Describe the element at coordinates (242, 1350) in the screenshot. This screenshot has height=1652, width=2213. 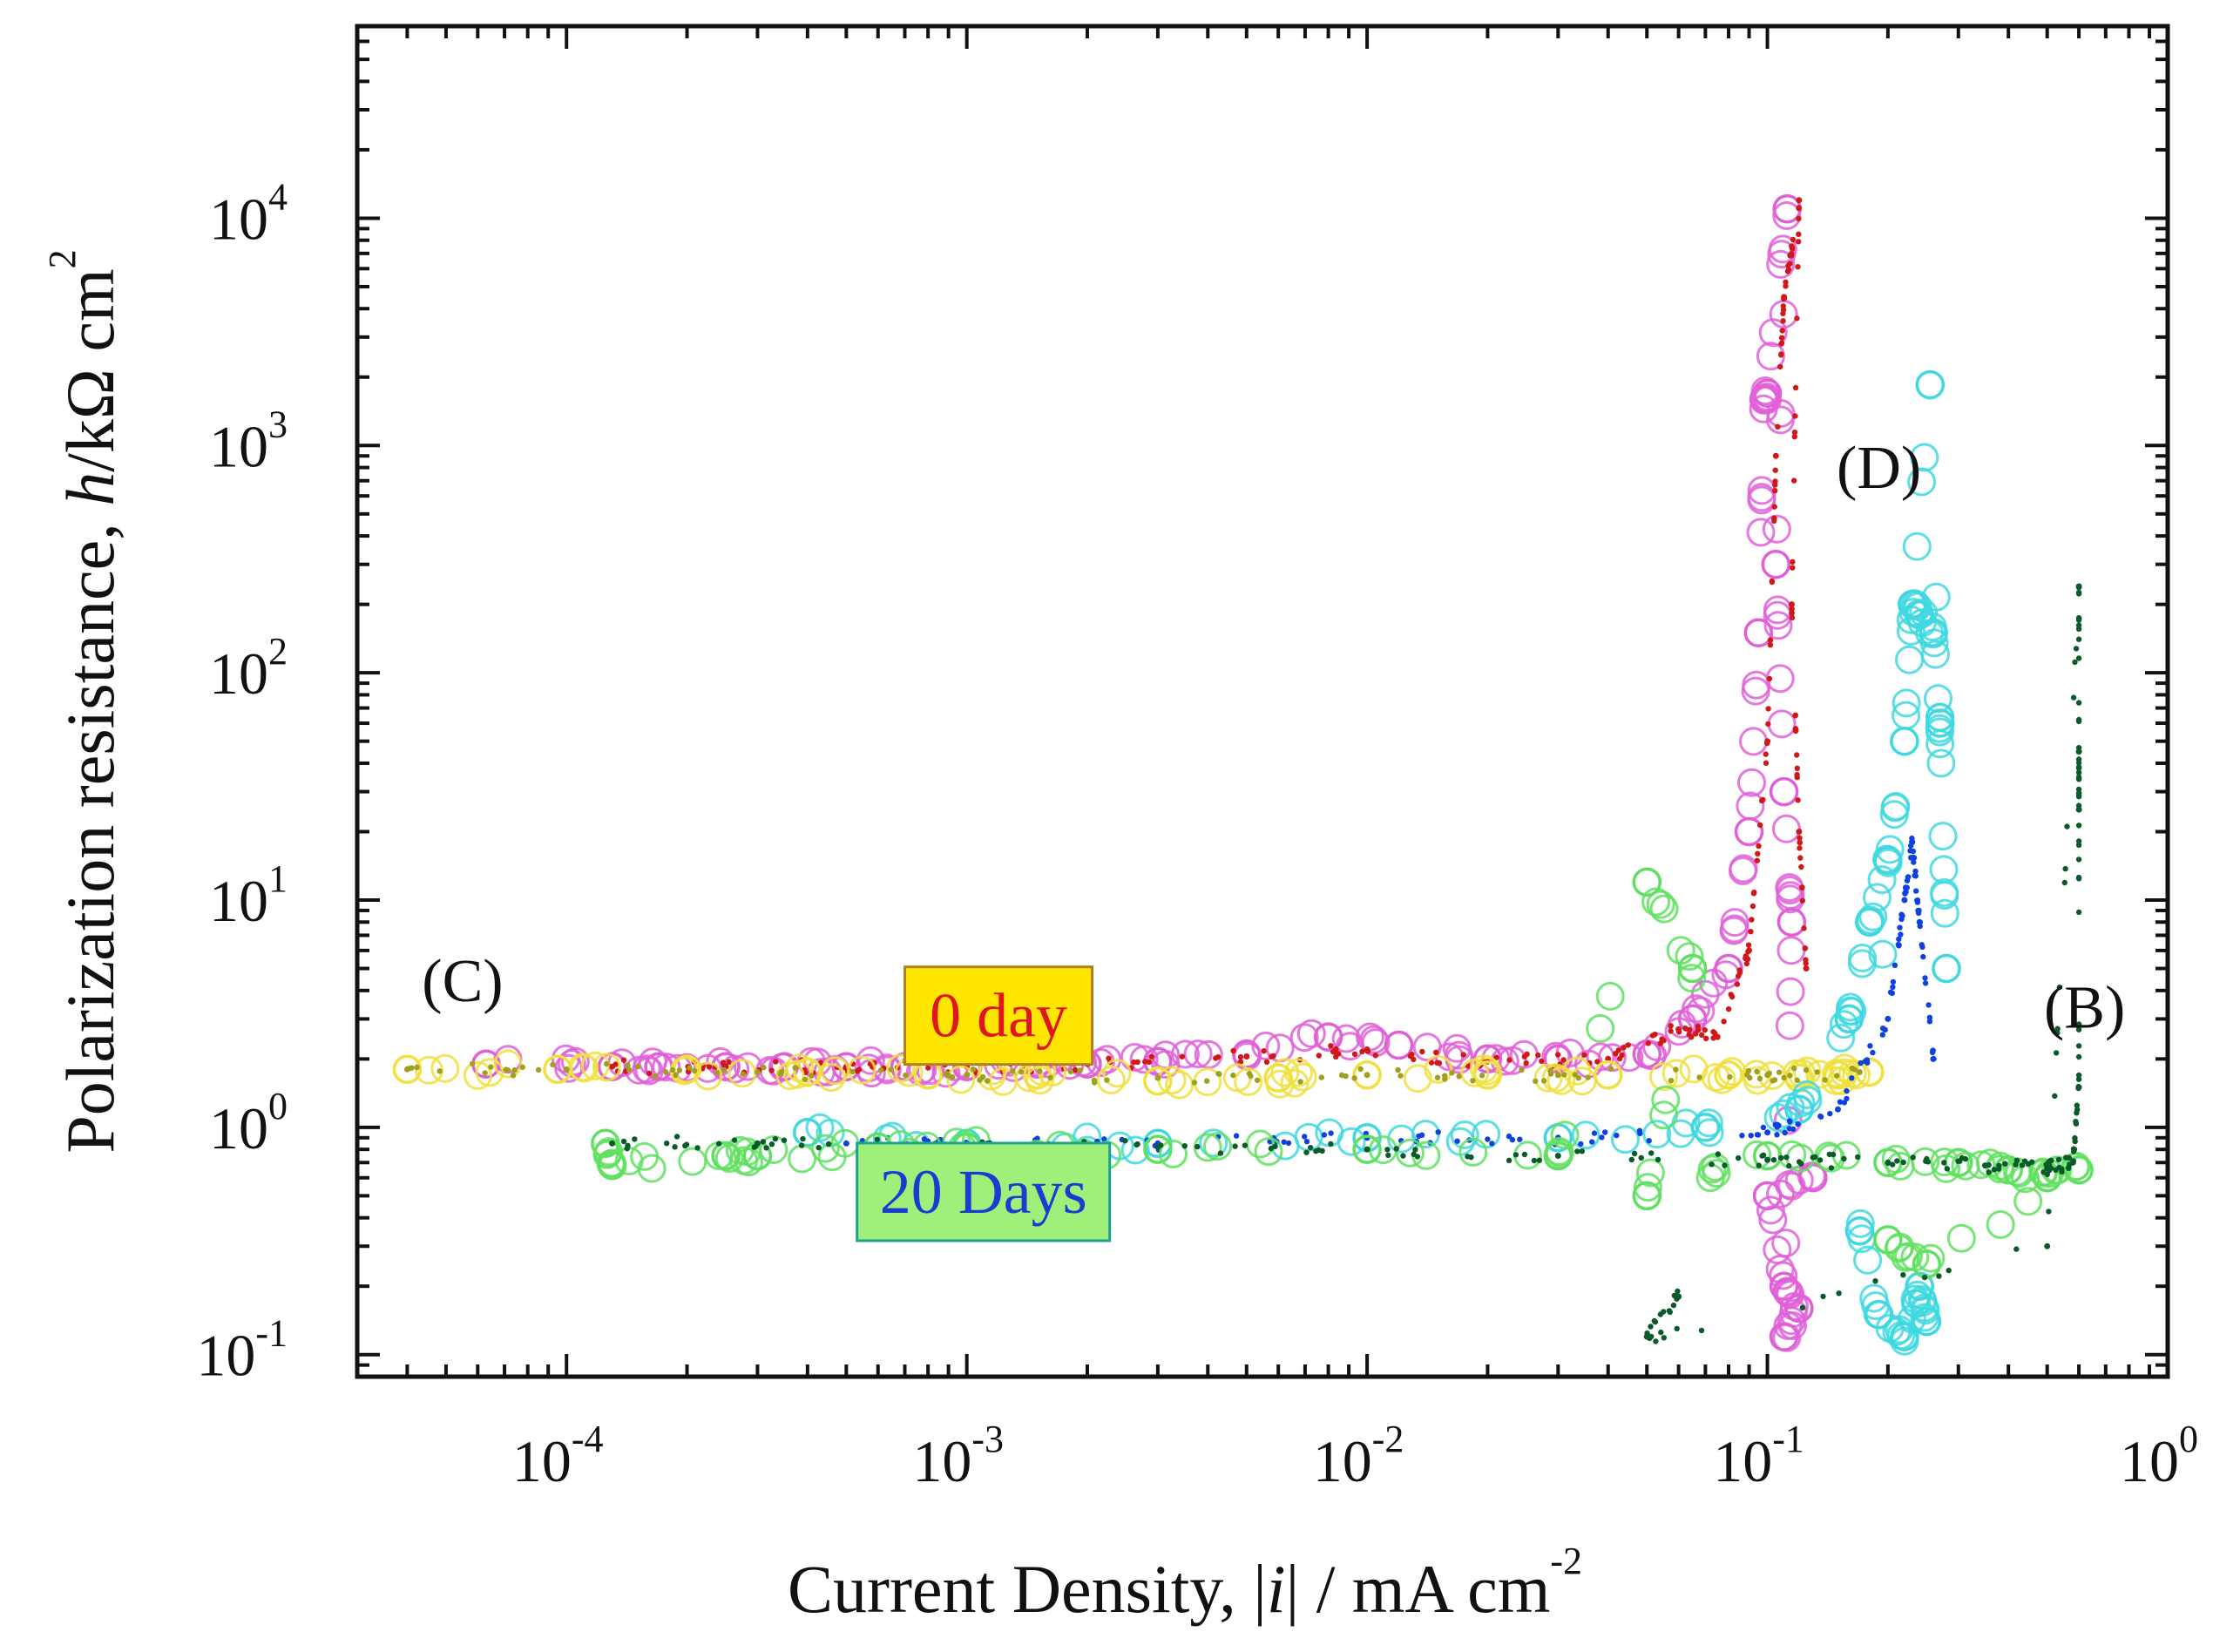
I see `y-tick-label: 10-1` at that location.